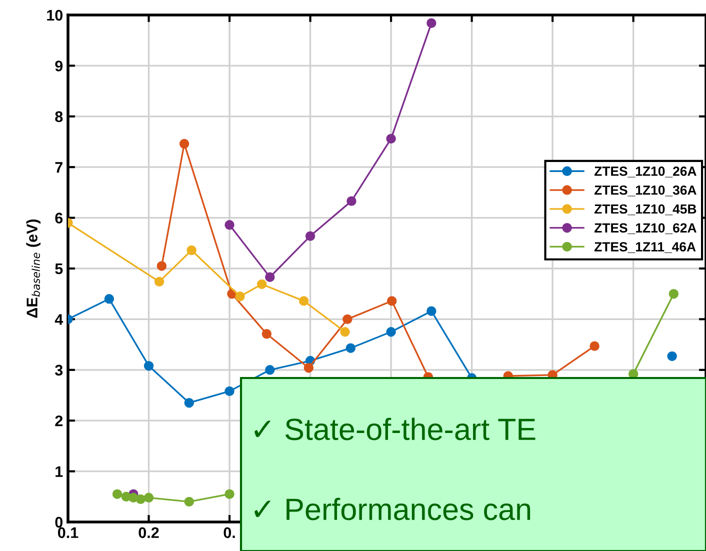  Describe the element at coordinates (148, 532) in the screenshot. I see `x-tick-label: 0.2` at that location.